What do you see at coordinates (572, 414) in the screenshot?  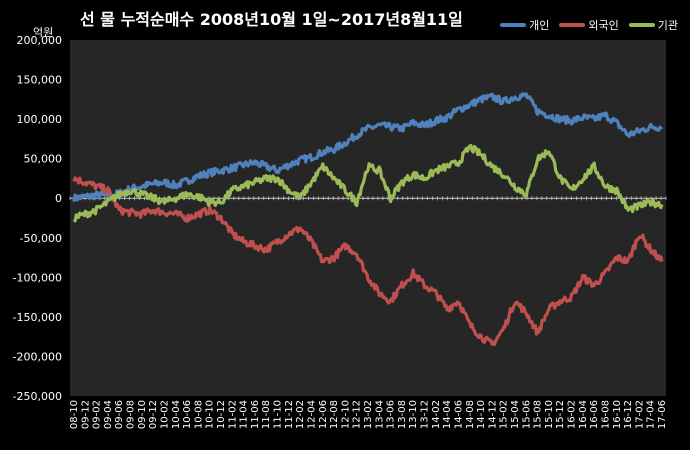 I see `x-tick-label: 16-02` at bounding box center [572, 414].